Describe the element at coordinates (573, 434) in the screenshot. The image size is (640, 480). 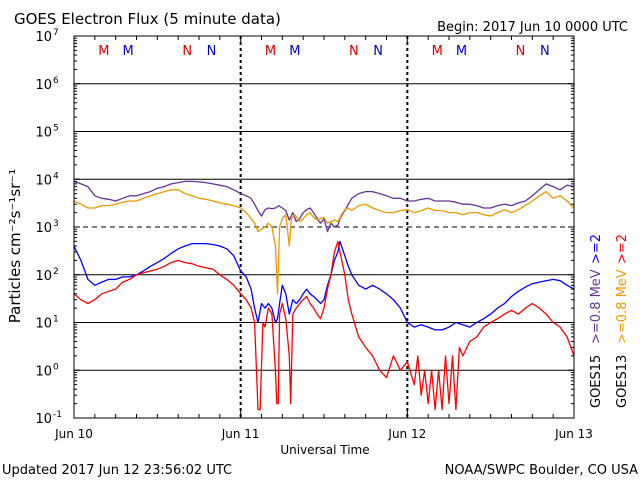
I see `x-tick-label: Jun 13` at that location.